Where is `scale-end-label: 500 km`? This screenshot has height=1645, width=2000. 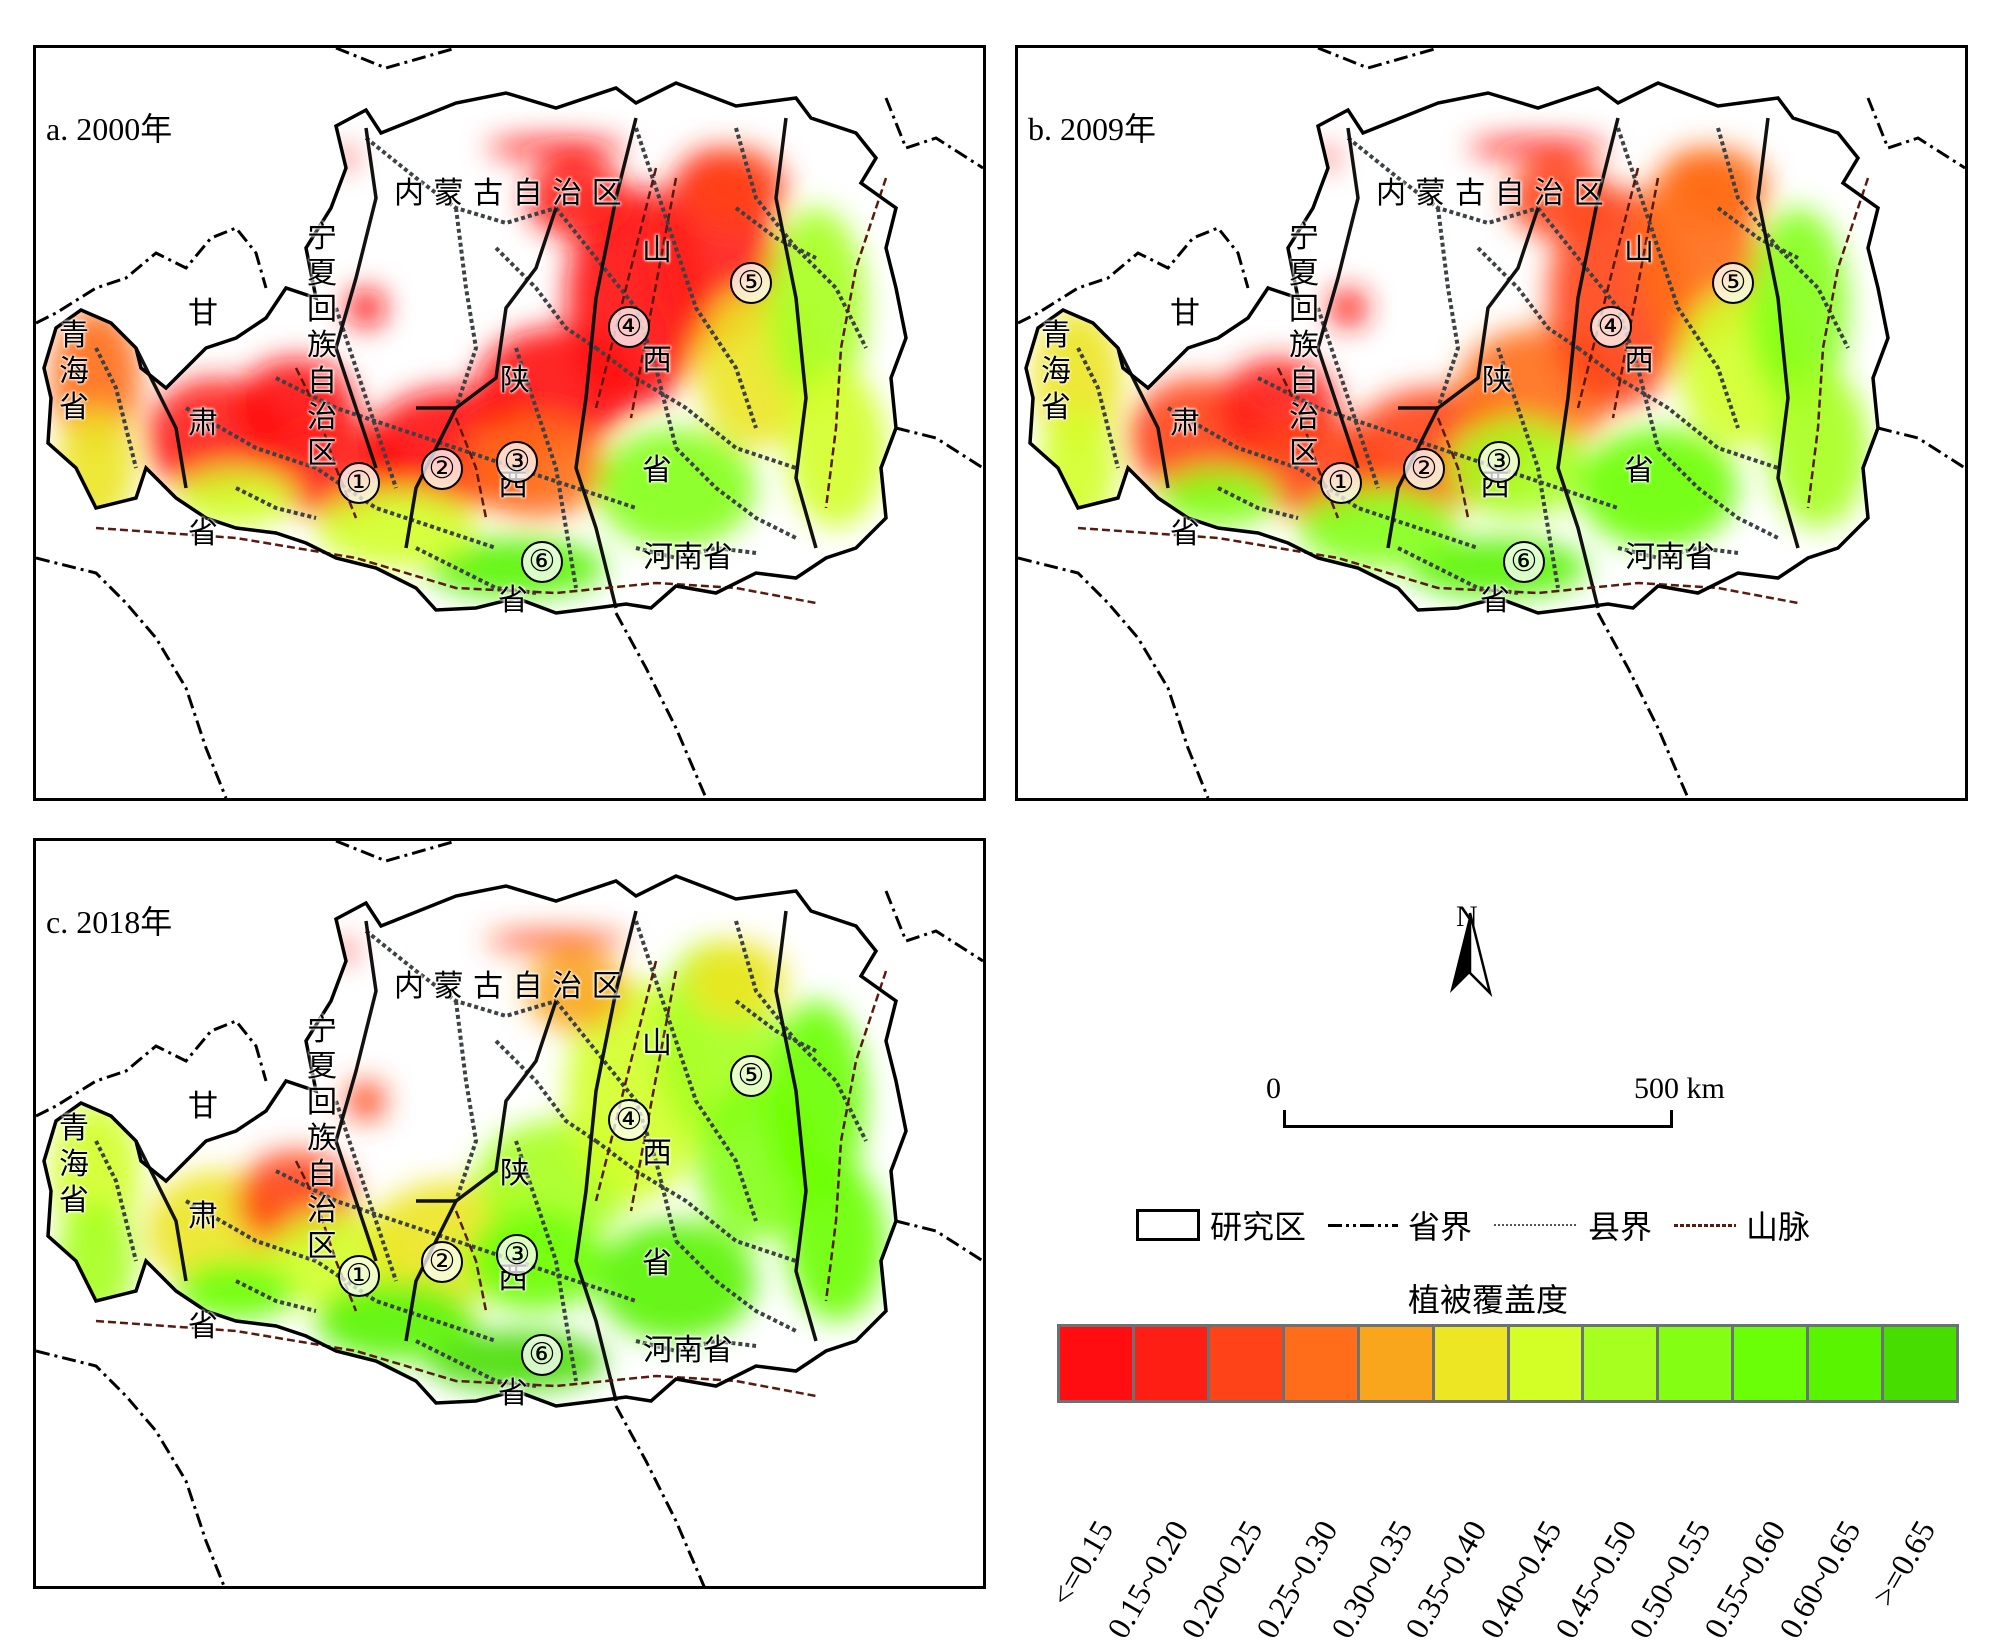 scale-end-label: 500 km is located at coordinates (1679, 1088).